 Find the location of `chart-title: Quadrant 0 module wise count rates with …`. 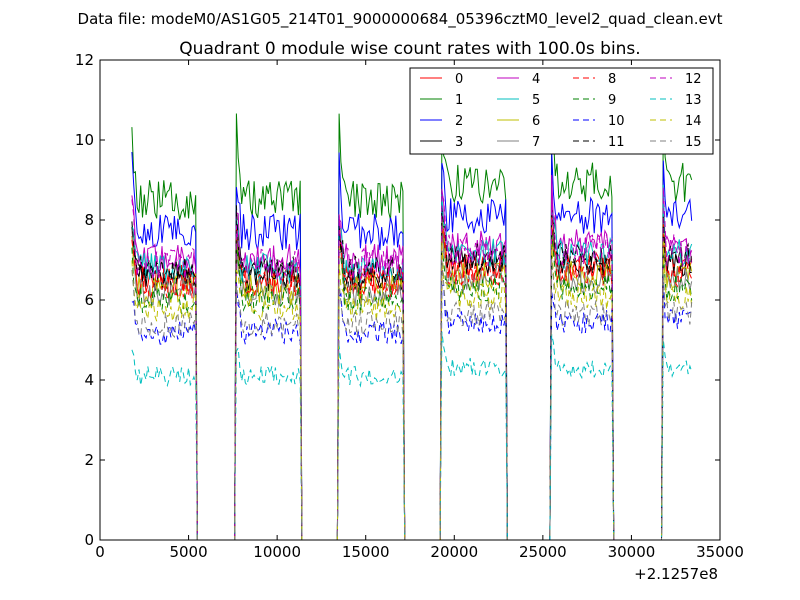

chart-title: Quadrant 0 module wise count rates with … is located at coordinates (409, 49).